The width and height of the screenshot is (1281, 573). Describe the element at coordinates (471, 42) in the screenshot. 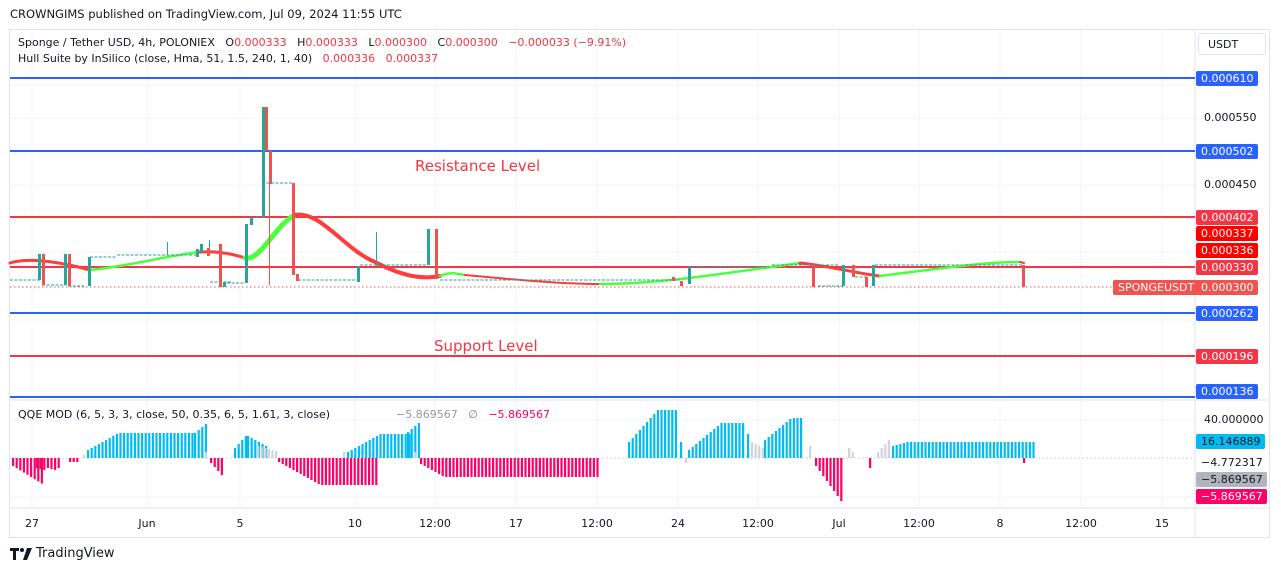

I see `close-value: 0.000300` at that location.